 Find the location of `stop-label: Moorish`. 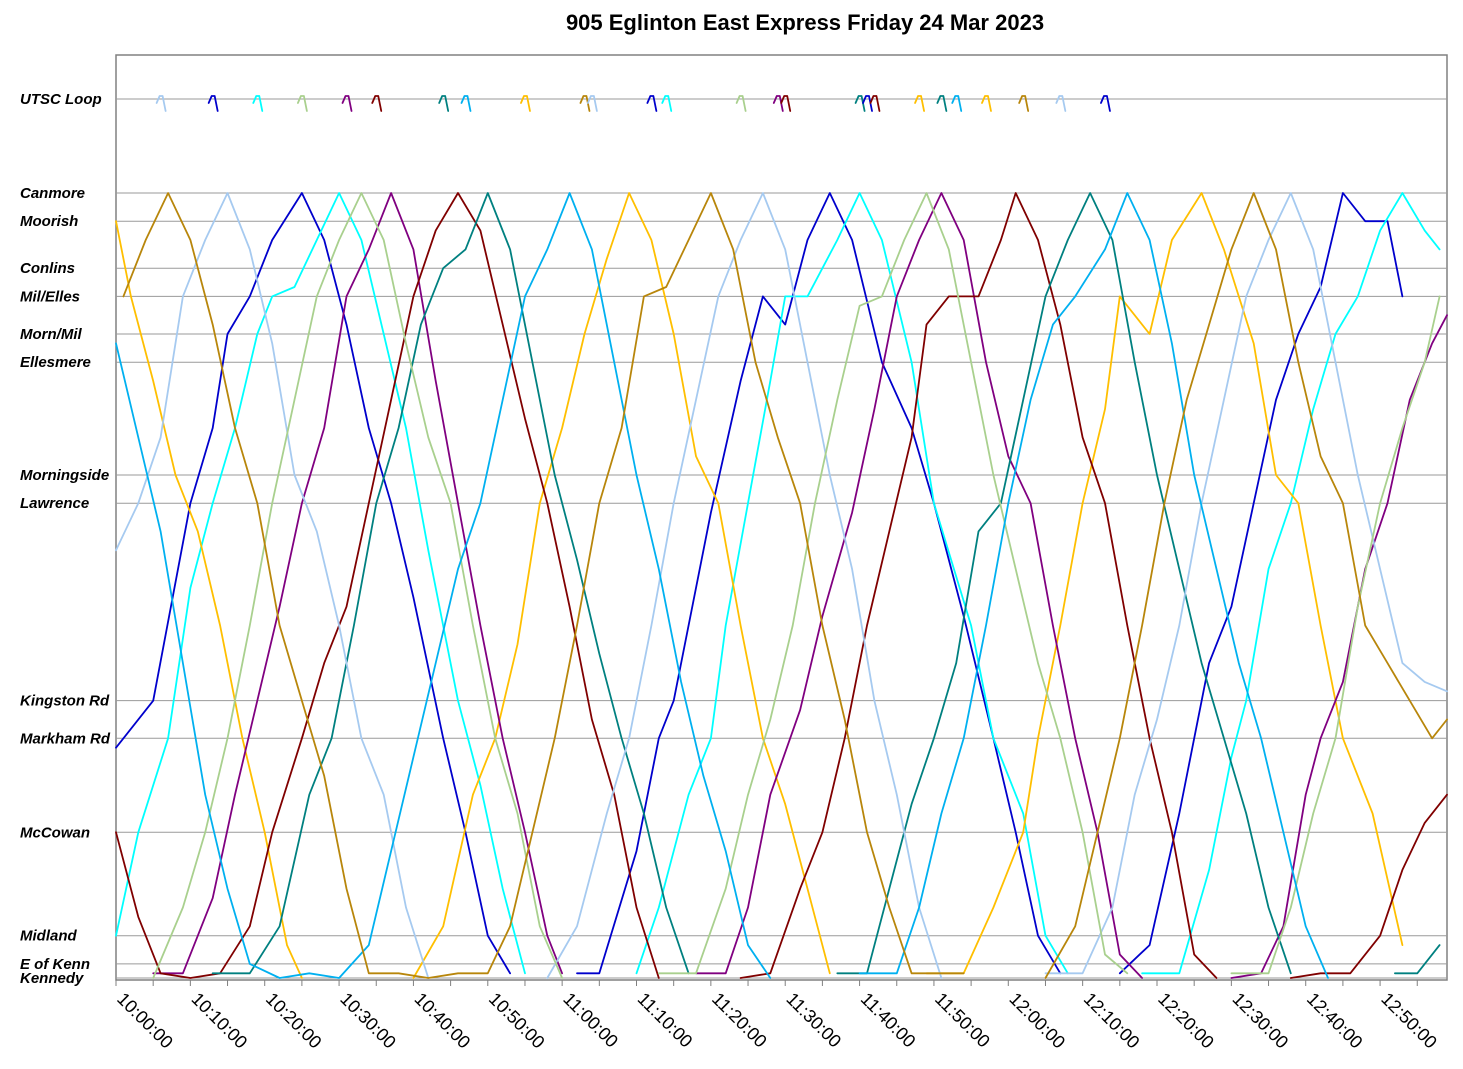

stop-label: Moorish is located at coordinates (49, 221).